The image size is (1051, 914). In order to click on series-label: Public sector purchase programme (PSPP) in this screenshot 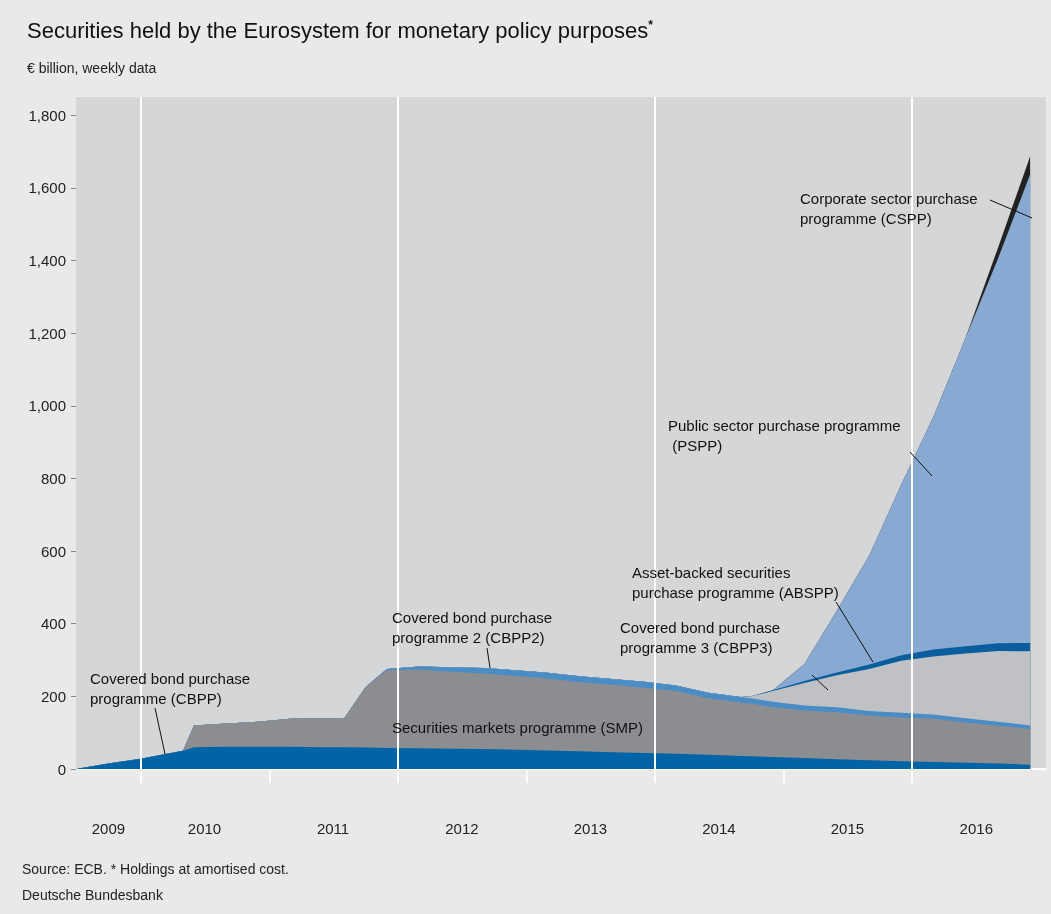, I will do `click(784, 435)`.